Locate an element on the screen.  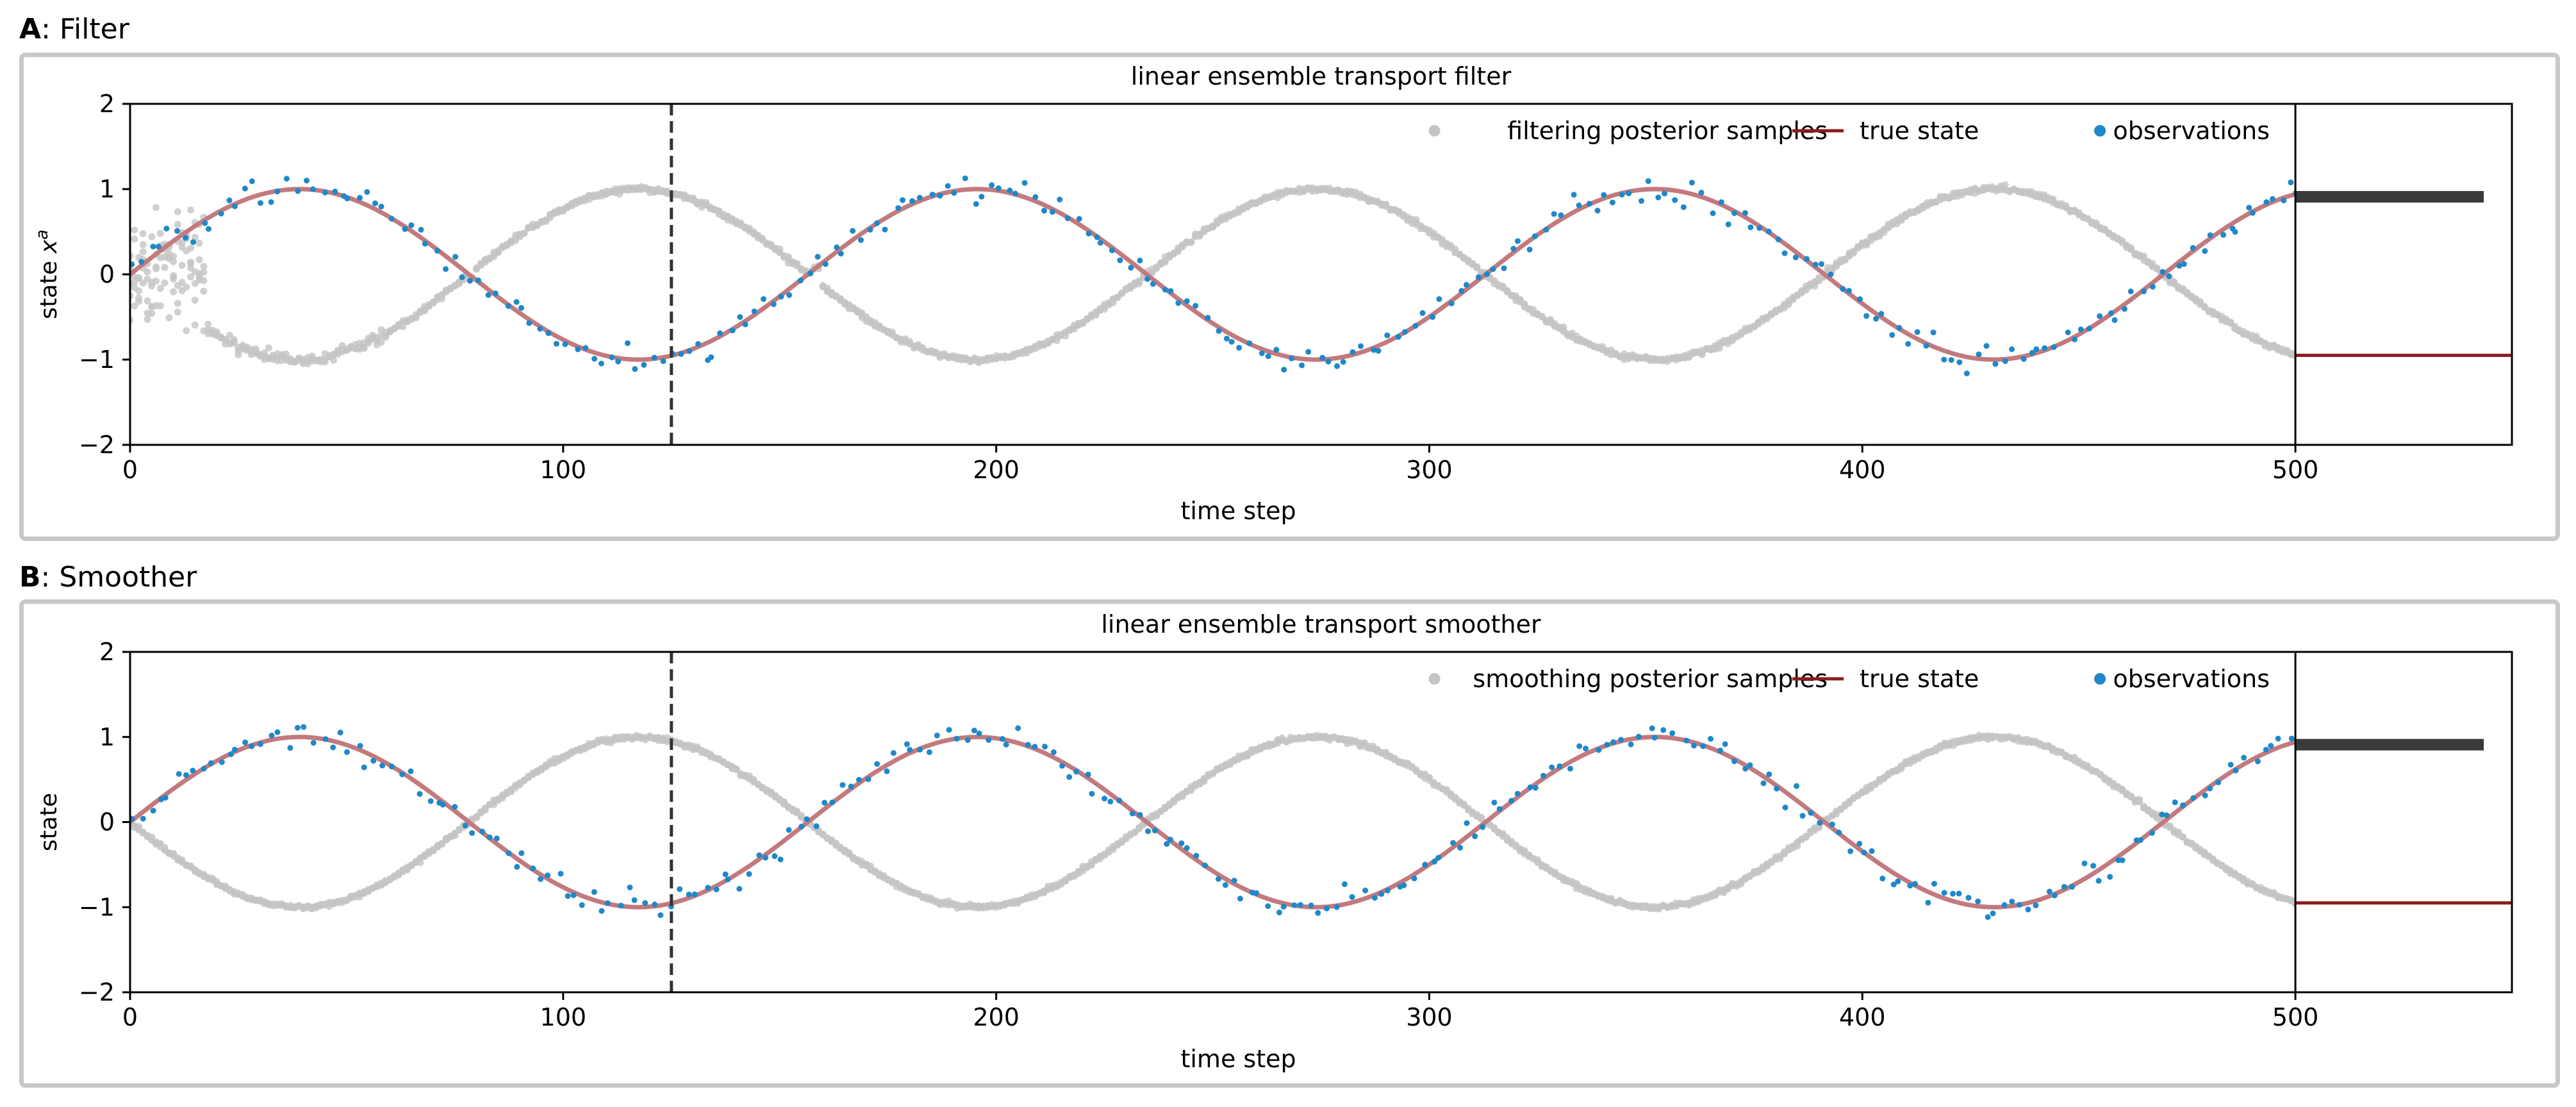
x-axis-label: time step is located at coordinates (1238, 1059).